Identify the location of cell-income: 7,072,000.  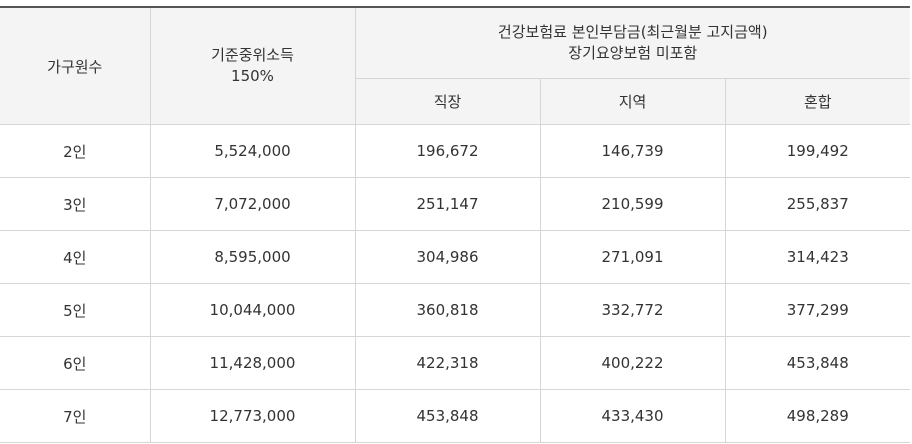
(252, 204).